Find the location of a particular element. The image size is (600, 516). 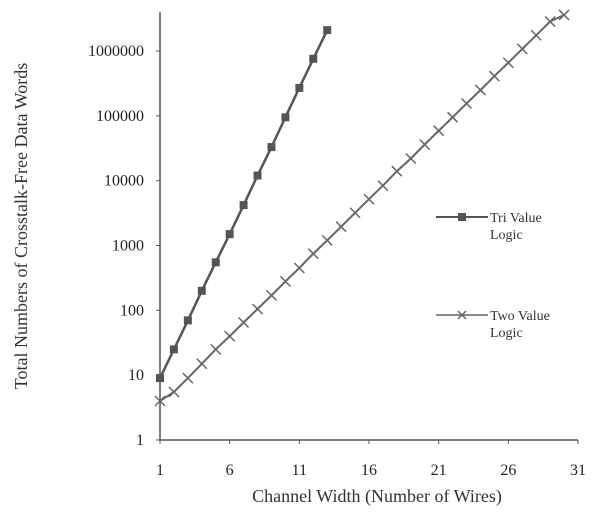

x-tick-label: 31 is located at coordinates (578, 470).